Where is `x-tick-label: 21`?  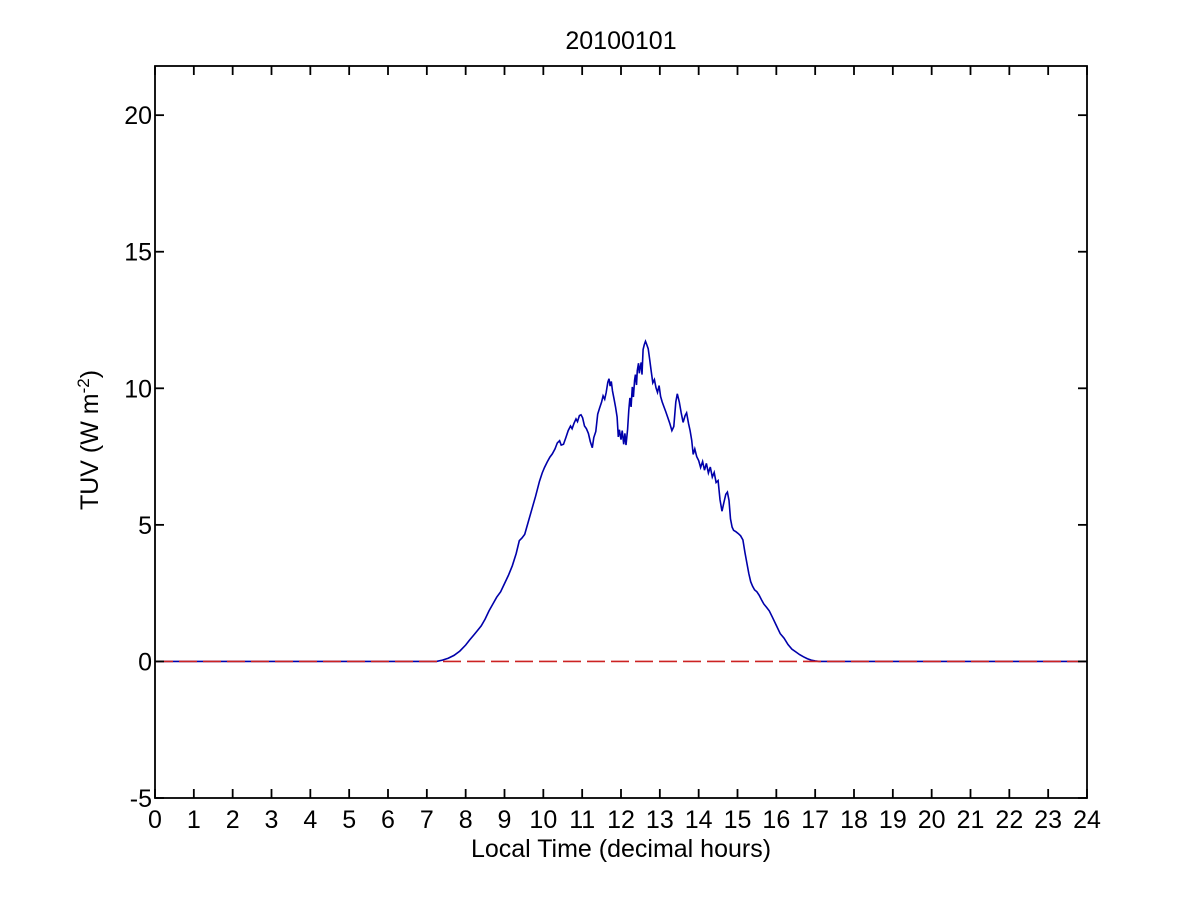 x-tick-label: 21 is located at coordinates (971, 820).